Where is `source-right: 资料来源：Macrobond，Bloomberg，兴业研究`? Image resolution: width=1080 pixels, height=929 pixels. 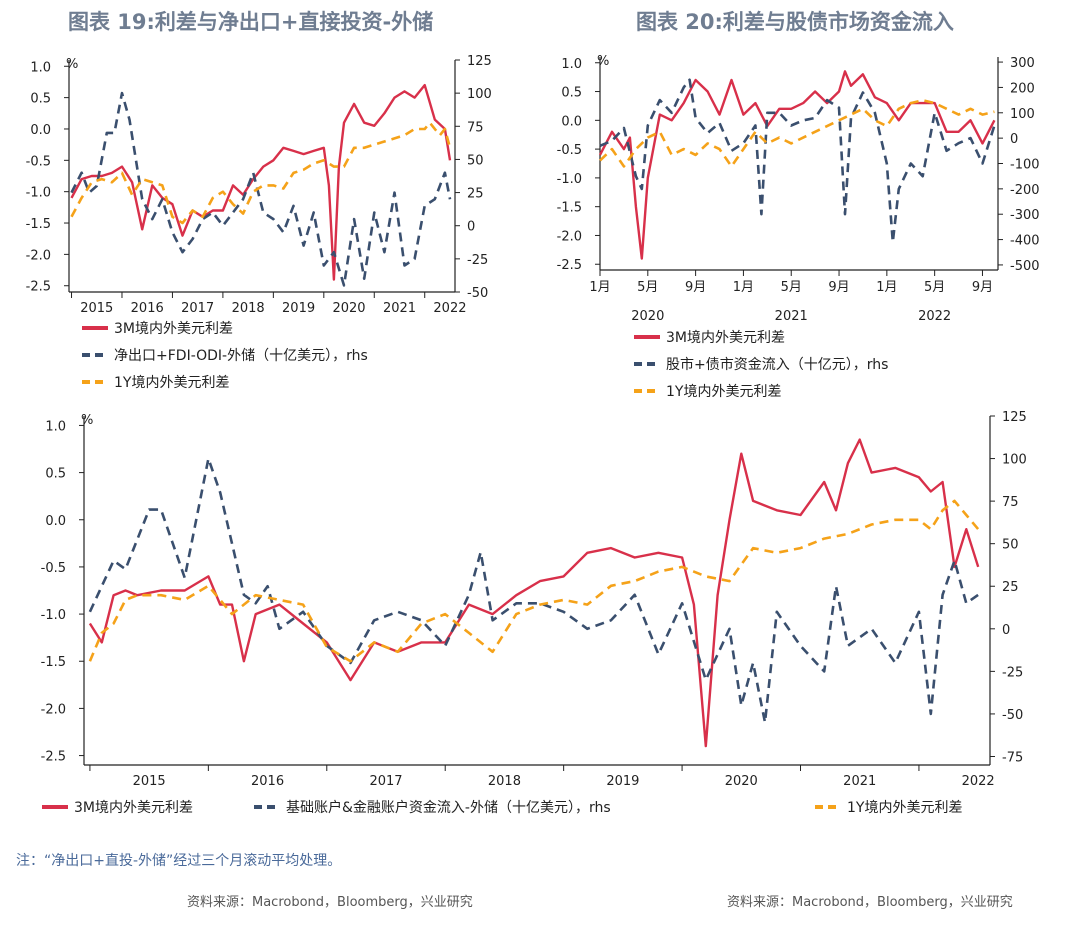 source-right: 资料来源：Macrobond，Bloomberg，兴业研究 is located at coordinates (870, 902).